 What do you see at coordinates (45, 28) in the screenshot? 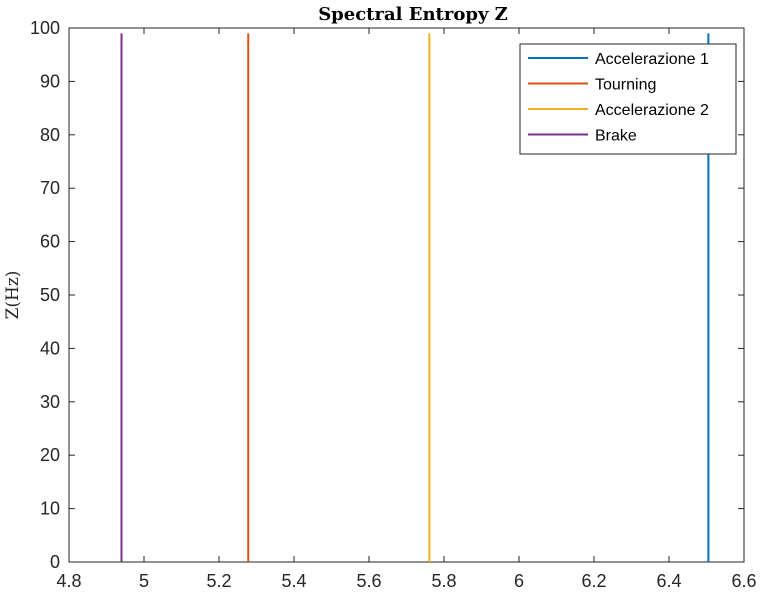
I see `y-tick-label: 100` at bounding box center [45, 28].